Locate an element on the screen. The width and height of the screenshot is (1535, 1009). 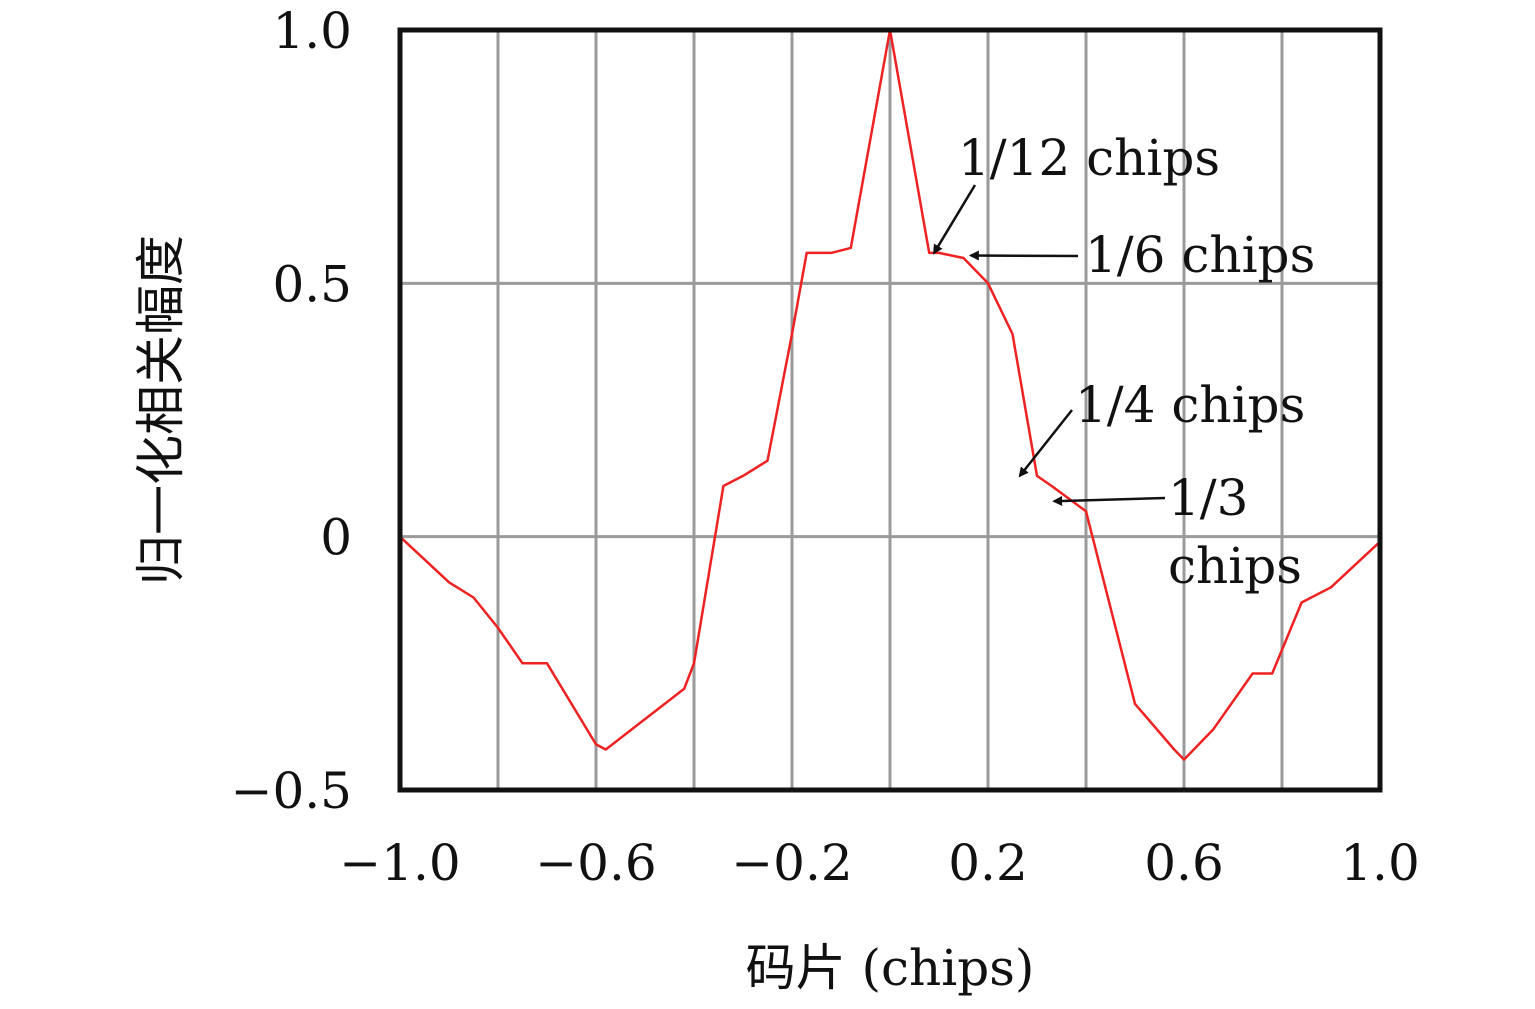
y-tick-labels: 1.0 0.5 0 −0.5 is located at coordinates (291, 411).